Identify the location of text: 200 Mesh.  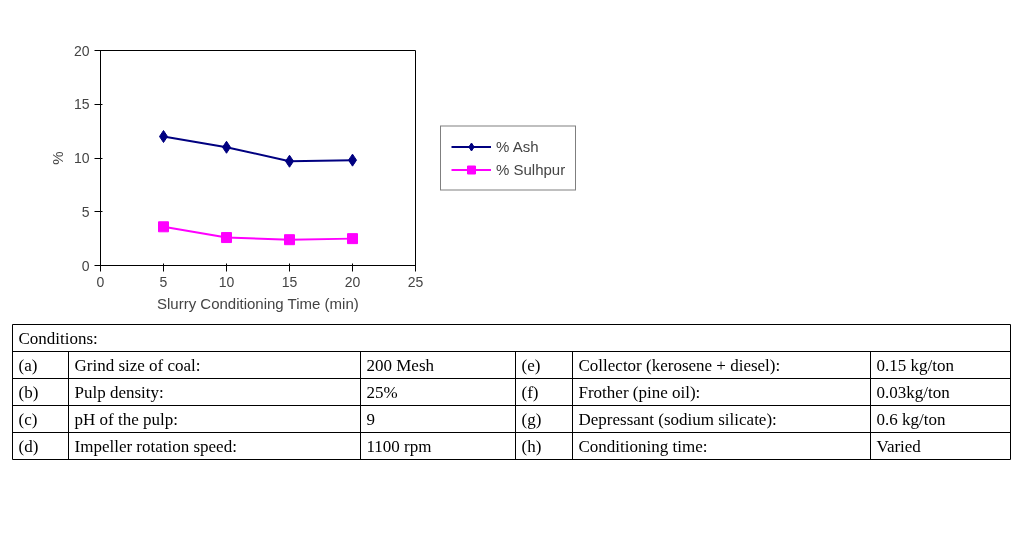
(400, 365).